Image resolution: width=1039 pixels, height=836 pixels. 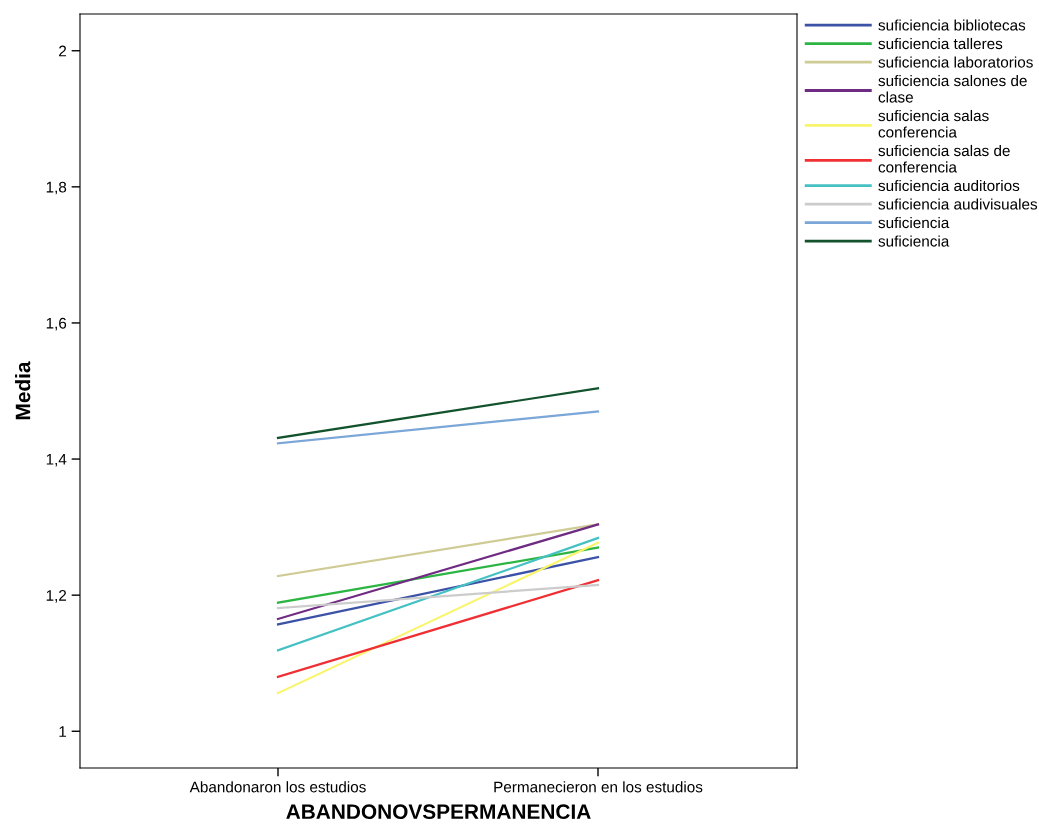 What do you see at coordinates (949, 185) in the screenshot?
I see `legend-label: suficiencia auditorios` at bounding box center [949, 185].